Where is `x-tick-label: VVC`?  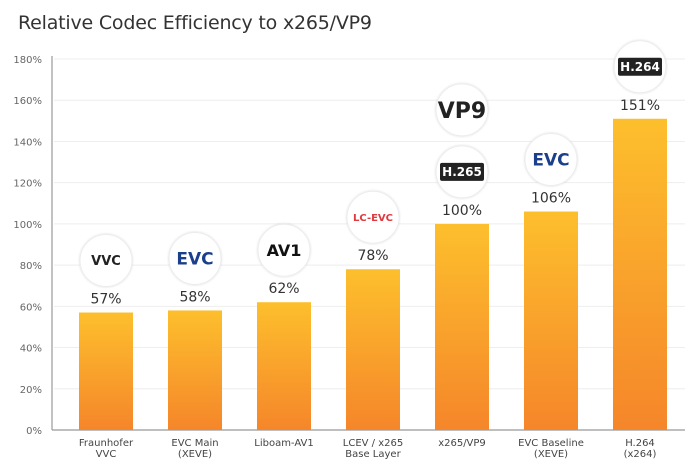
x-tick-label: VVC is located at coordinates (106, 454).